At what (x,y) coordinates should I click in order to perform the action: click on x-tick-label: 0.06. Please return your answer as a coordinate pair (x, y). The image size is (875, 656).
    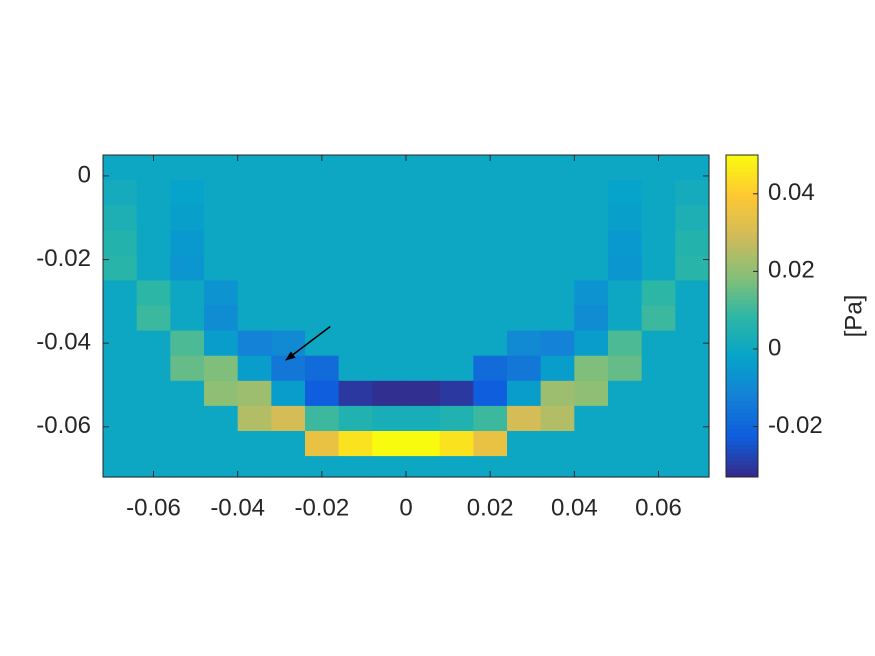
    Looking at the image, I should click on (658, 507).